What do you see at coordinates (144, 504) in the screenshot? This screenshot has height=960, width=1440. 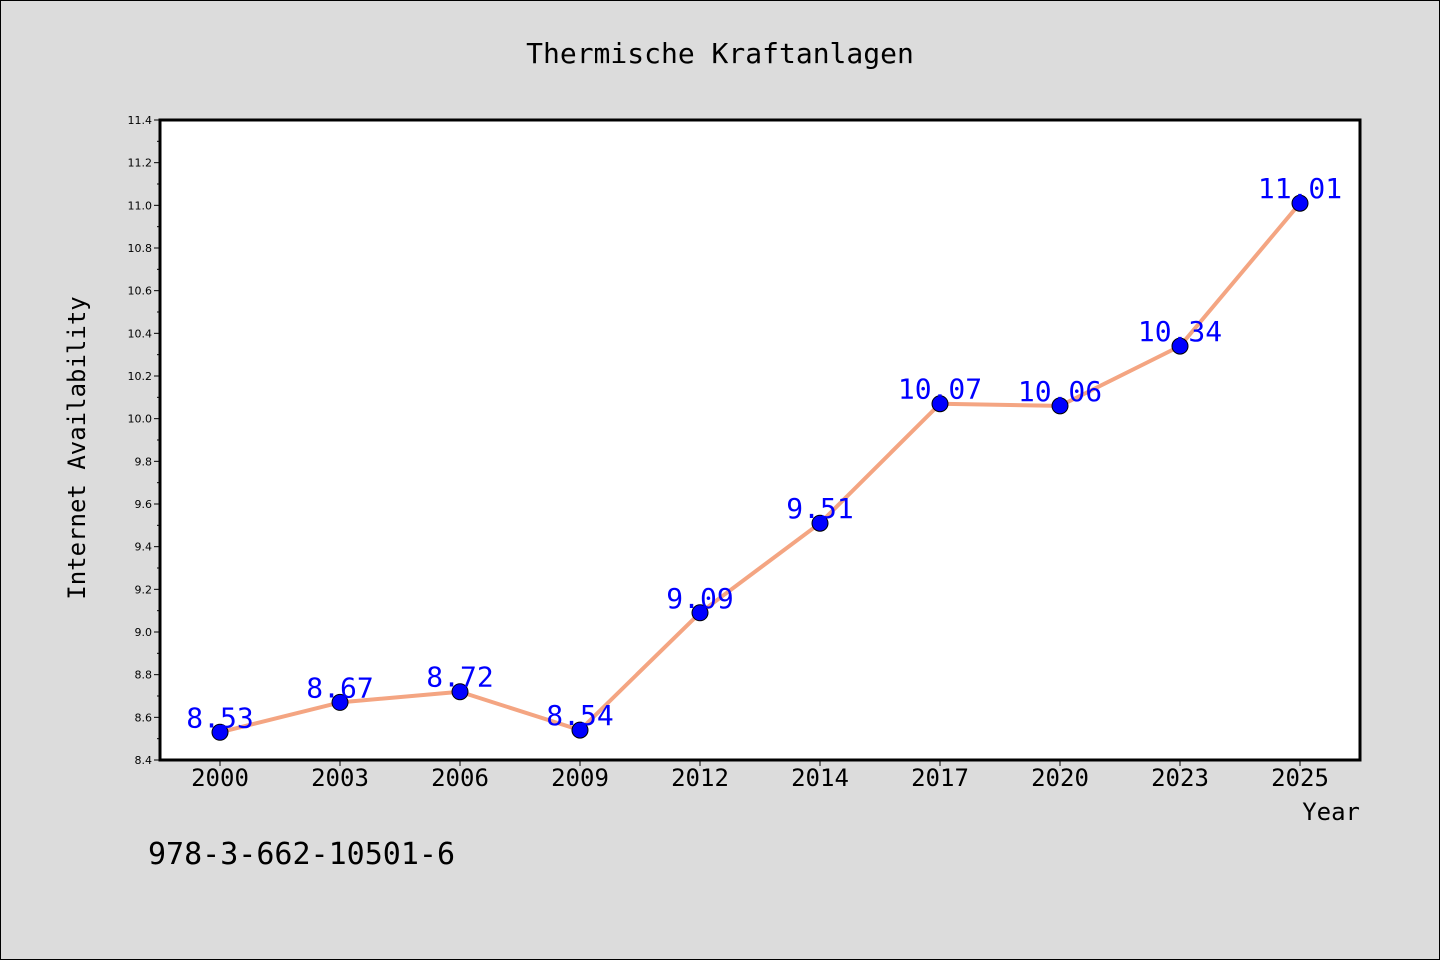 I see `y-tick-label: 9.6` at bounding box center [144, 504].